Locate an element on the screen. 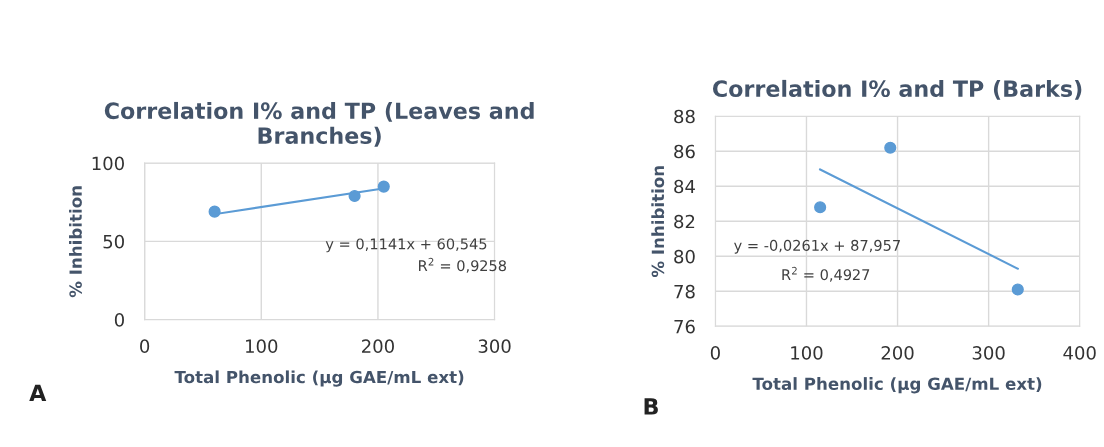 The width and height of the screenshot is (1104, 447). annotation: R$^{2}$ = 0,9258 is located at coordinates (463, 265).